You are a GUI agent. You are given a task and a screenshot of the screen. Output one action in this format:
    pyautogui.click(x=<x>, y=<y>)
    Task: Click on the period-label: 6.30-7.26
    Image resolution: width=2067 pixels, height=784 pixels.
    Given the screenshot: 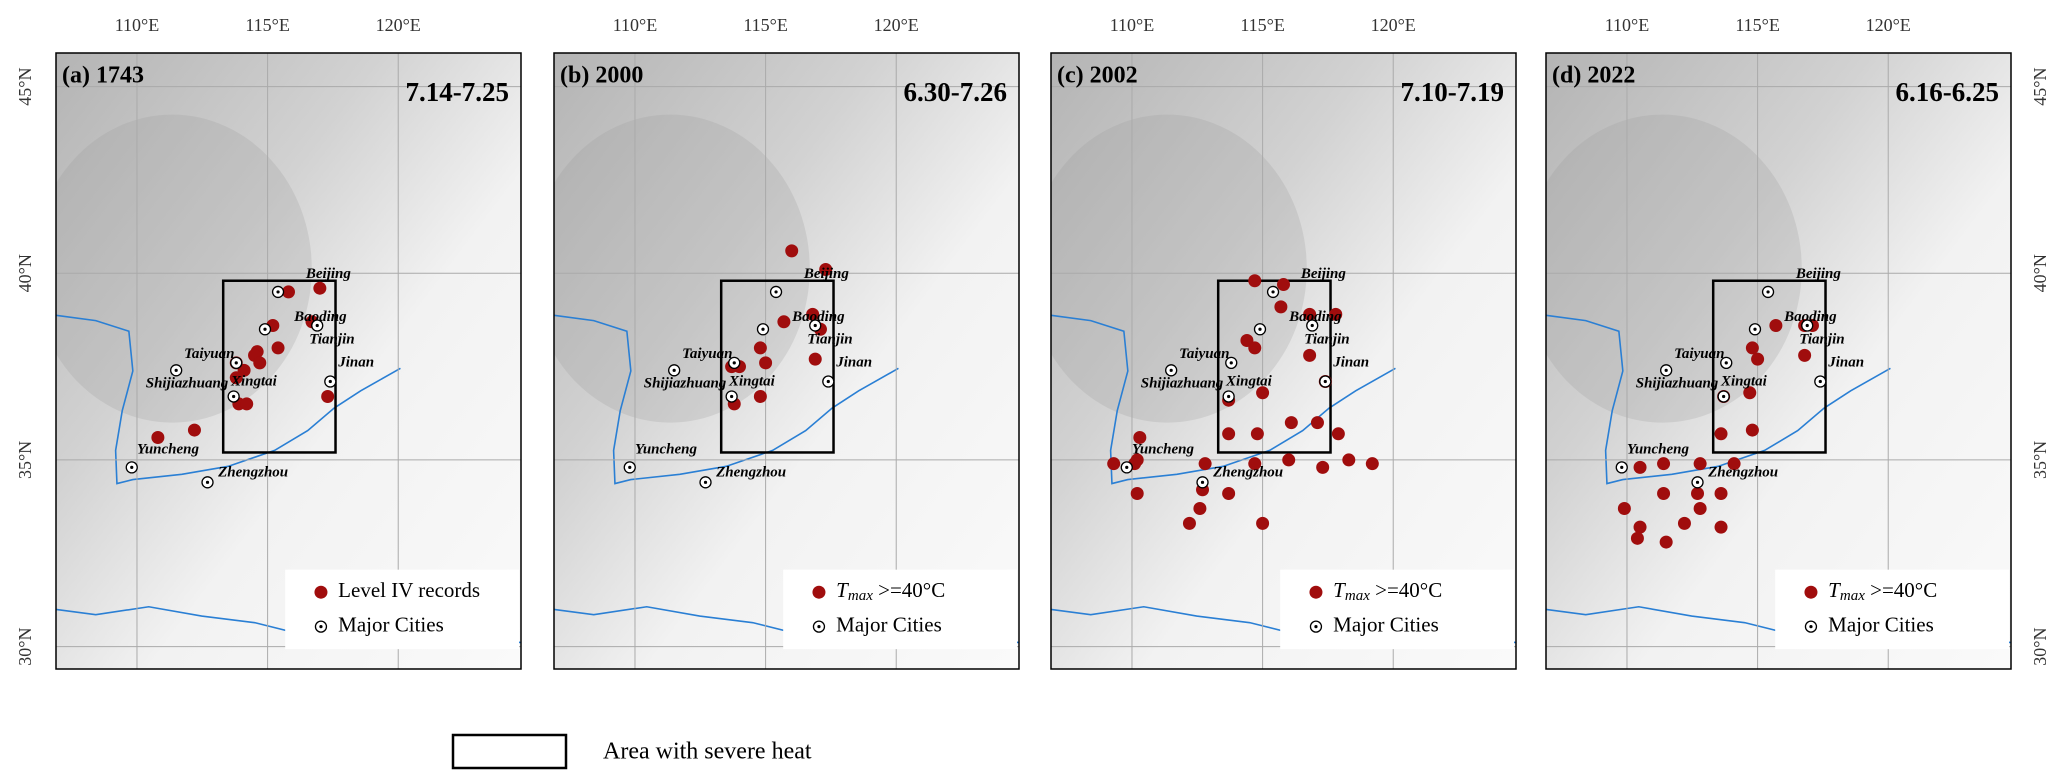 What is the action you would take?
    pyautogui.click(x=956, y=92)
    